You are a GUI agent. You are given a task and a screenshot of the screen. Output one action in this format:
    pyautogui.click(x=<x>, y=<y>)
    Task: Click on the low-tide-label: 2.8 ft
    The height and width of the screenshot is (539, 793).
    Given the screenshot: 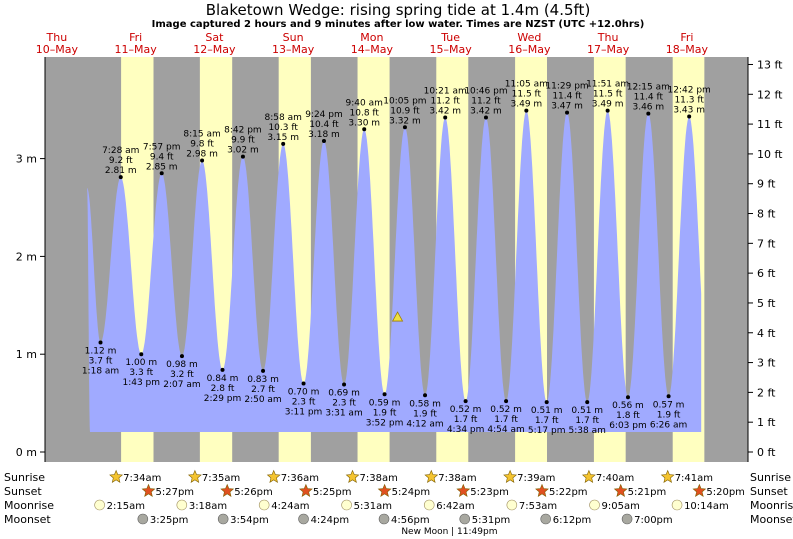 What is the action you would take?
    pyautogui.click(x=223, y=389)
    